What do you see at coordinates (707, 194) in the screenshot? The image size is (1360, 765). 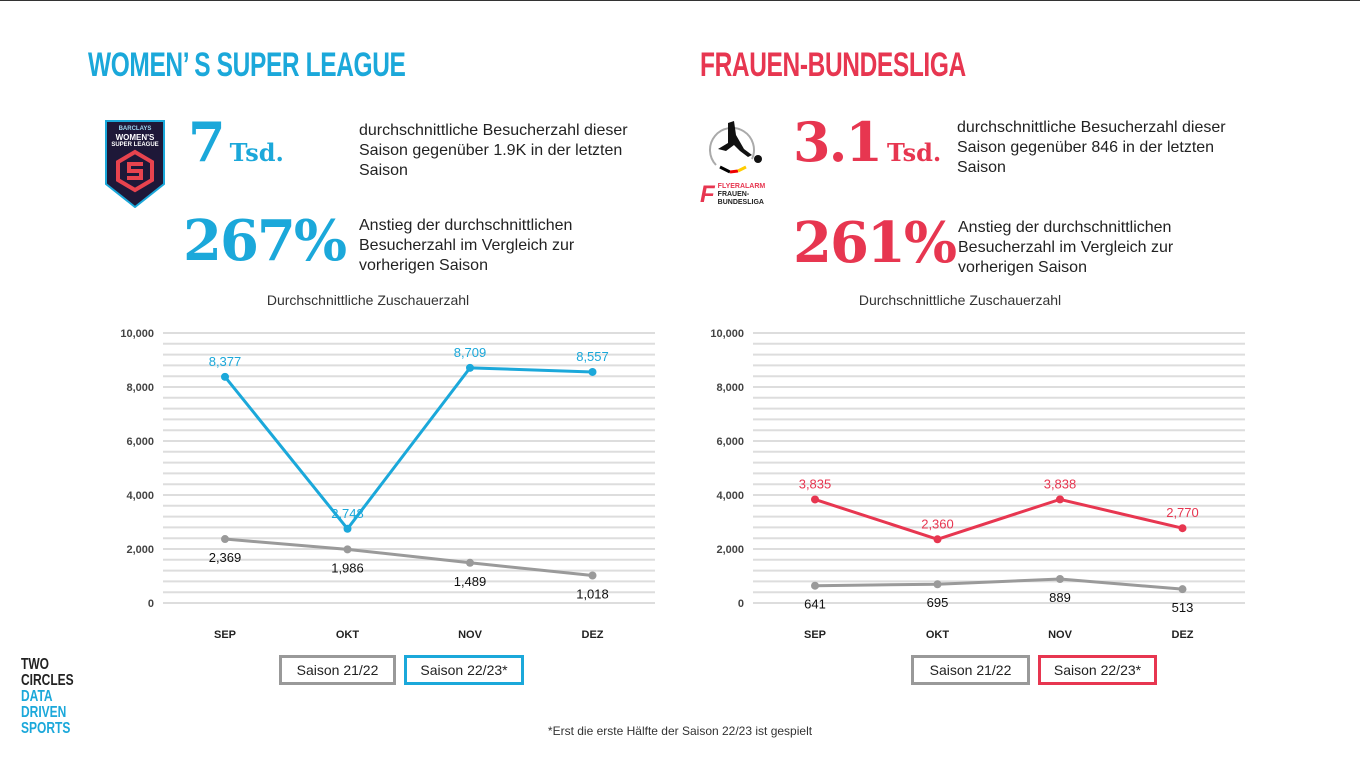 I see `flyeralarm-f-icon: F` at bounding box center [707, 194].